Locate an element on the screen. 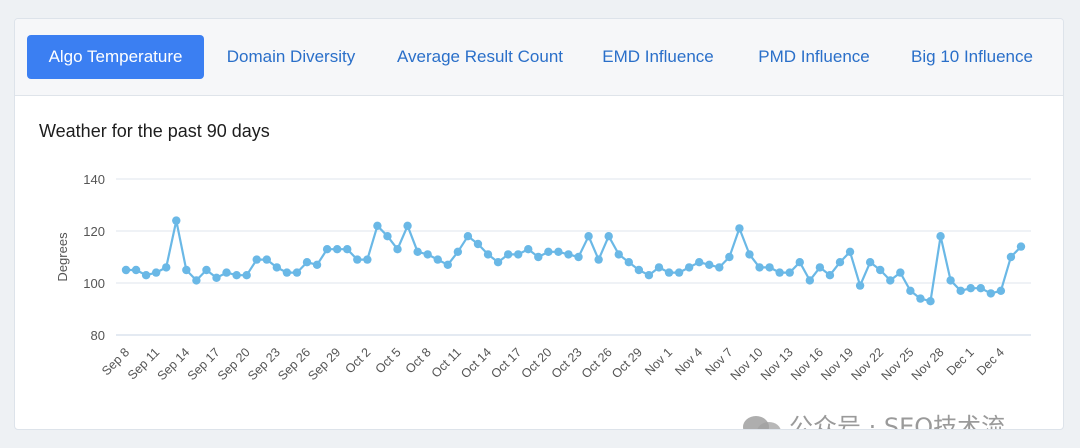 This screenshot has width=1080, height=448. tab-algo-temperature: Algo Temperature is located at coordinates (115, 57).